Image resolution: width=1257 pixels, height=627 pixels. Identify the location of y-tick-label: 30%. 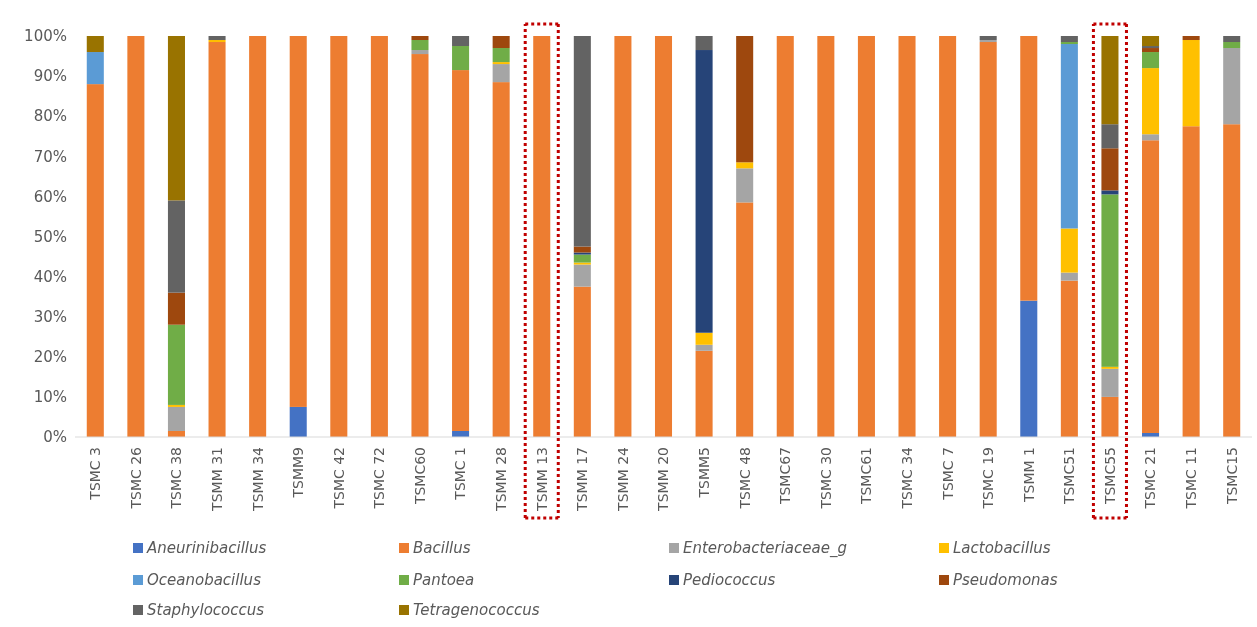
(50, 316).